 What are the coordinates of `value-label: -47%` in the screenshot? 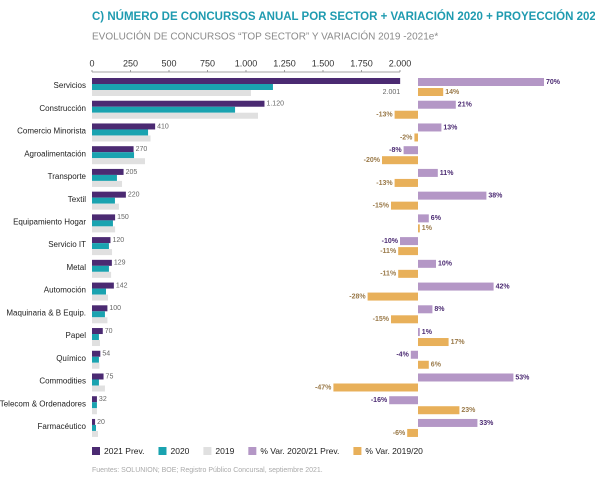 It's located at (323, 387).